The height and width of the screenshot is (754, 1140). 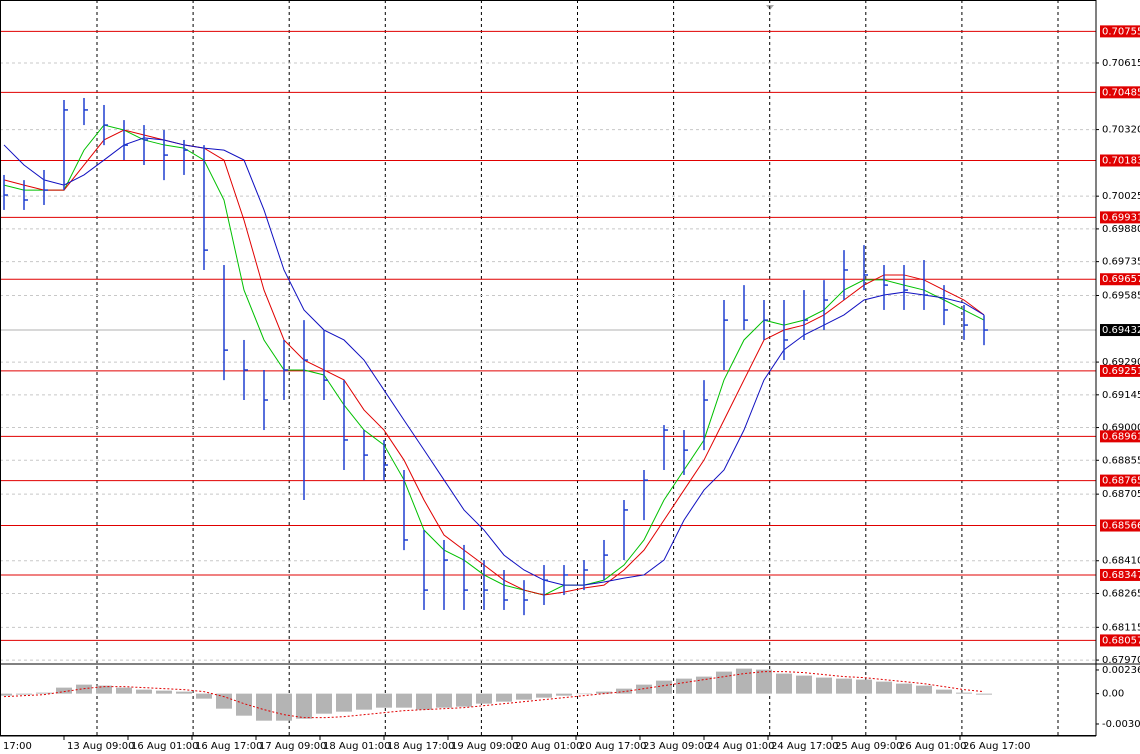 I want to click on level-label: 0.68765, so click(x=1121, y=481).